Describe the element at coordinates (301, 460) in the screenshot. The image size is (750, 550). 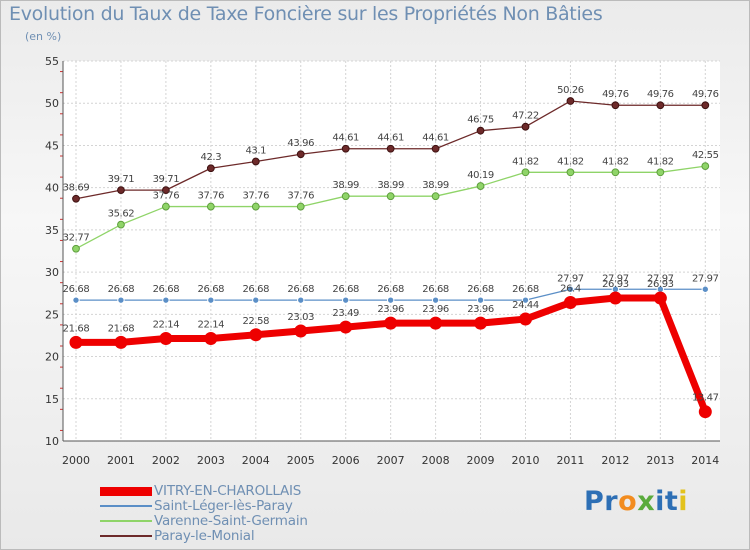
I see `x-tick-label: 2005` at that location.